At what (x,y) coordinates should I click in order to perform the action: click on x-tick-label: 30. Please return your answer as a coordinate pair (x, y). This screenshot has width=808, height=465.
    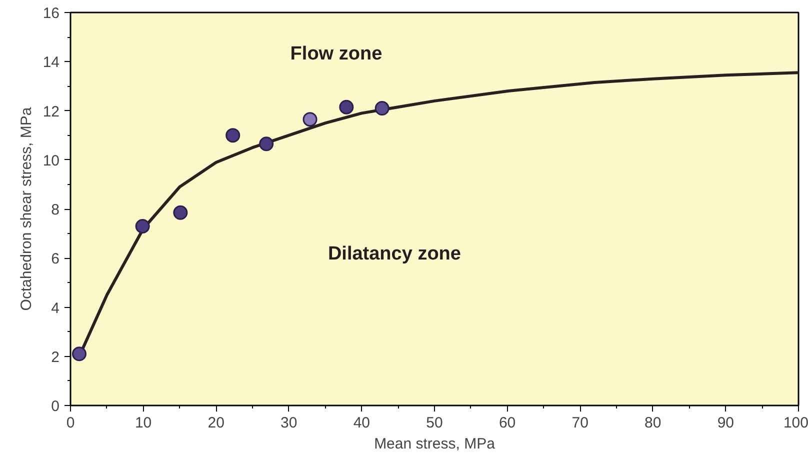
    Looking at the image, I should click on (289, 423).